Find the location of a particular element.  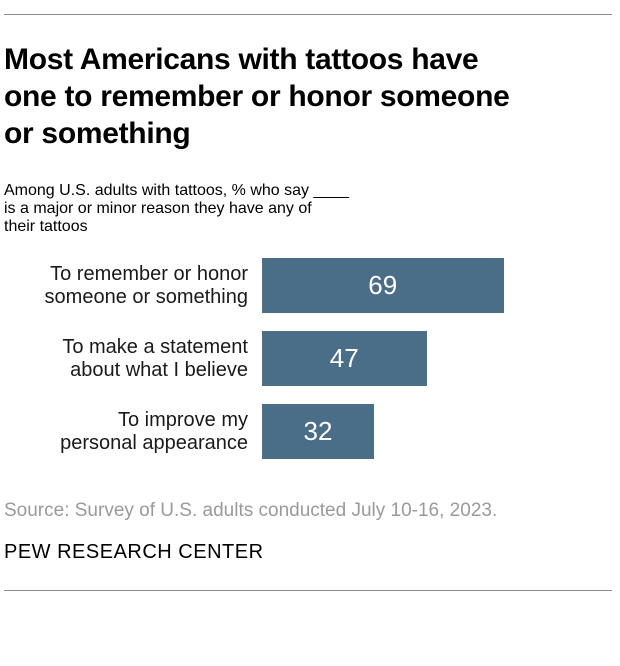

category-label-line: someone or something is located at coordinates (146, 296).